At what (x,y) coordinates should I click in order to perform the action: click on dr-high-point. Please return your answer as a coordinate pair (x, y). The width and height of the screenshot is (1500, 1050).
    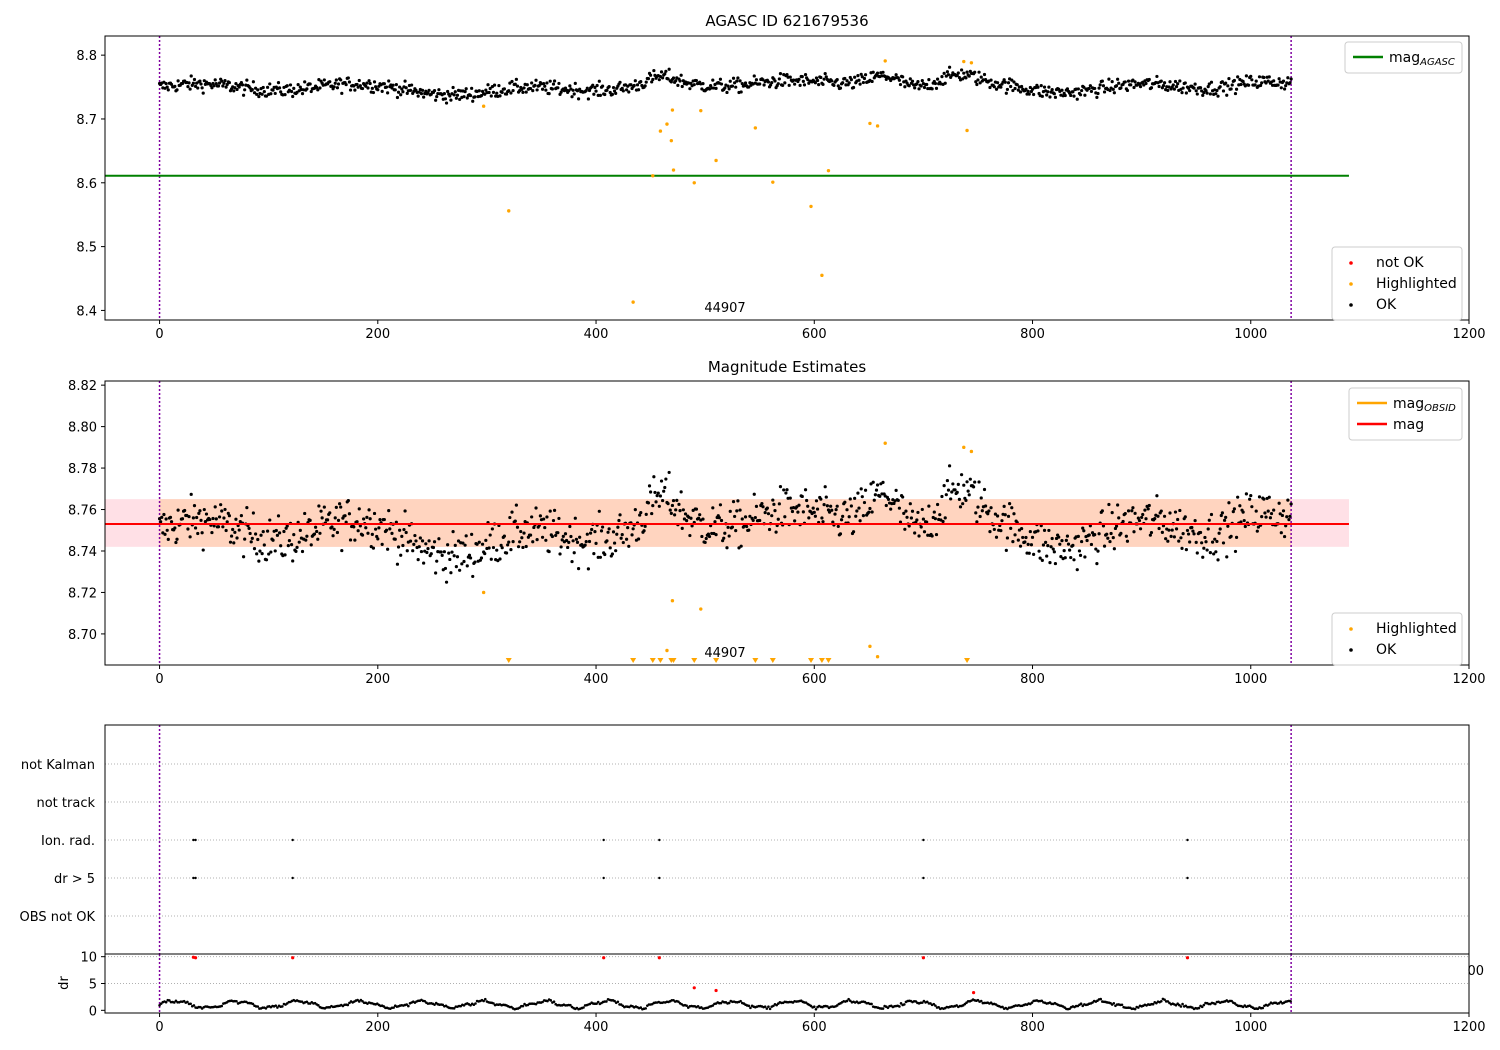
    Looking at the image, I should click on (973, 993).